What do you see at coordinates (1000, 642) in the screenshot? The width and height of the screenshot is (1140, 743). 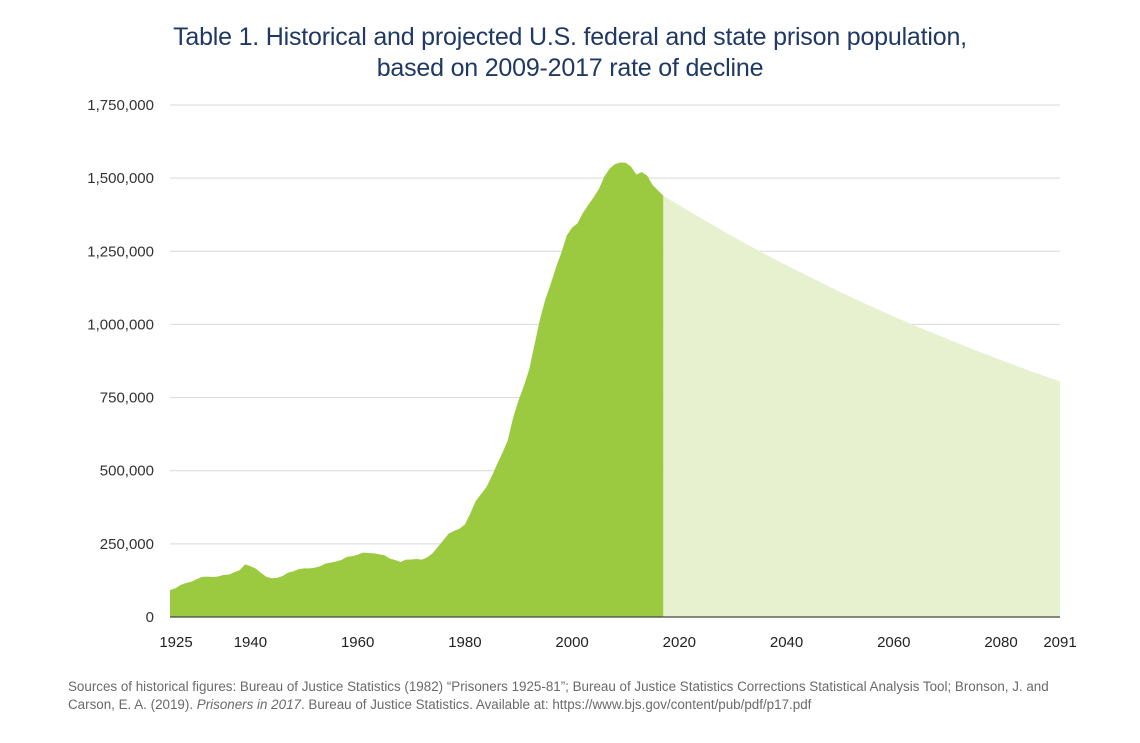 I see `x-tick-label: 2080` at bounding box center [1000, 642].